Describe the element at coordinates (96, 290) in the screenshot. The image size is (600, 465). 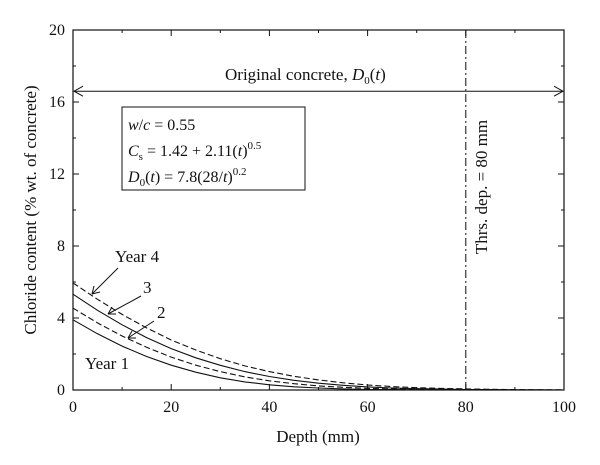
I see `curve-pointer-year4-head` at that location.